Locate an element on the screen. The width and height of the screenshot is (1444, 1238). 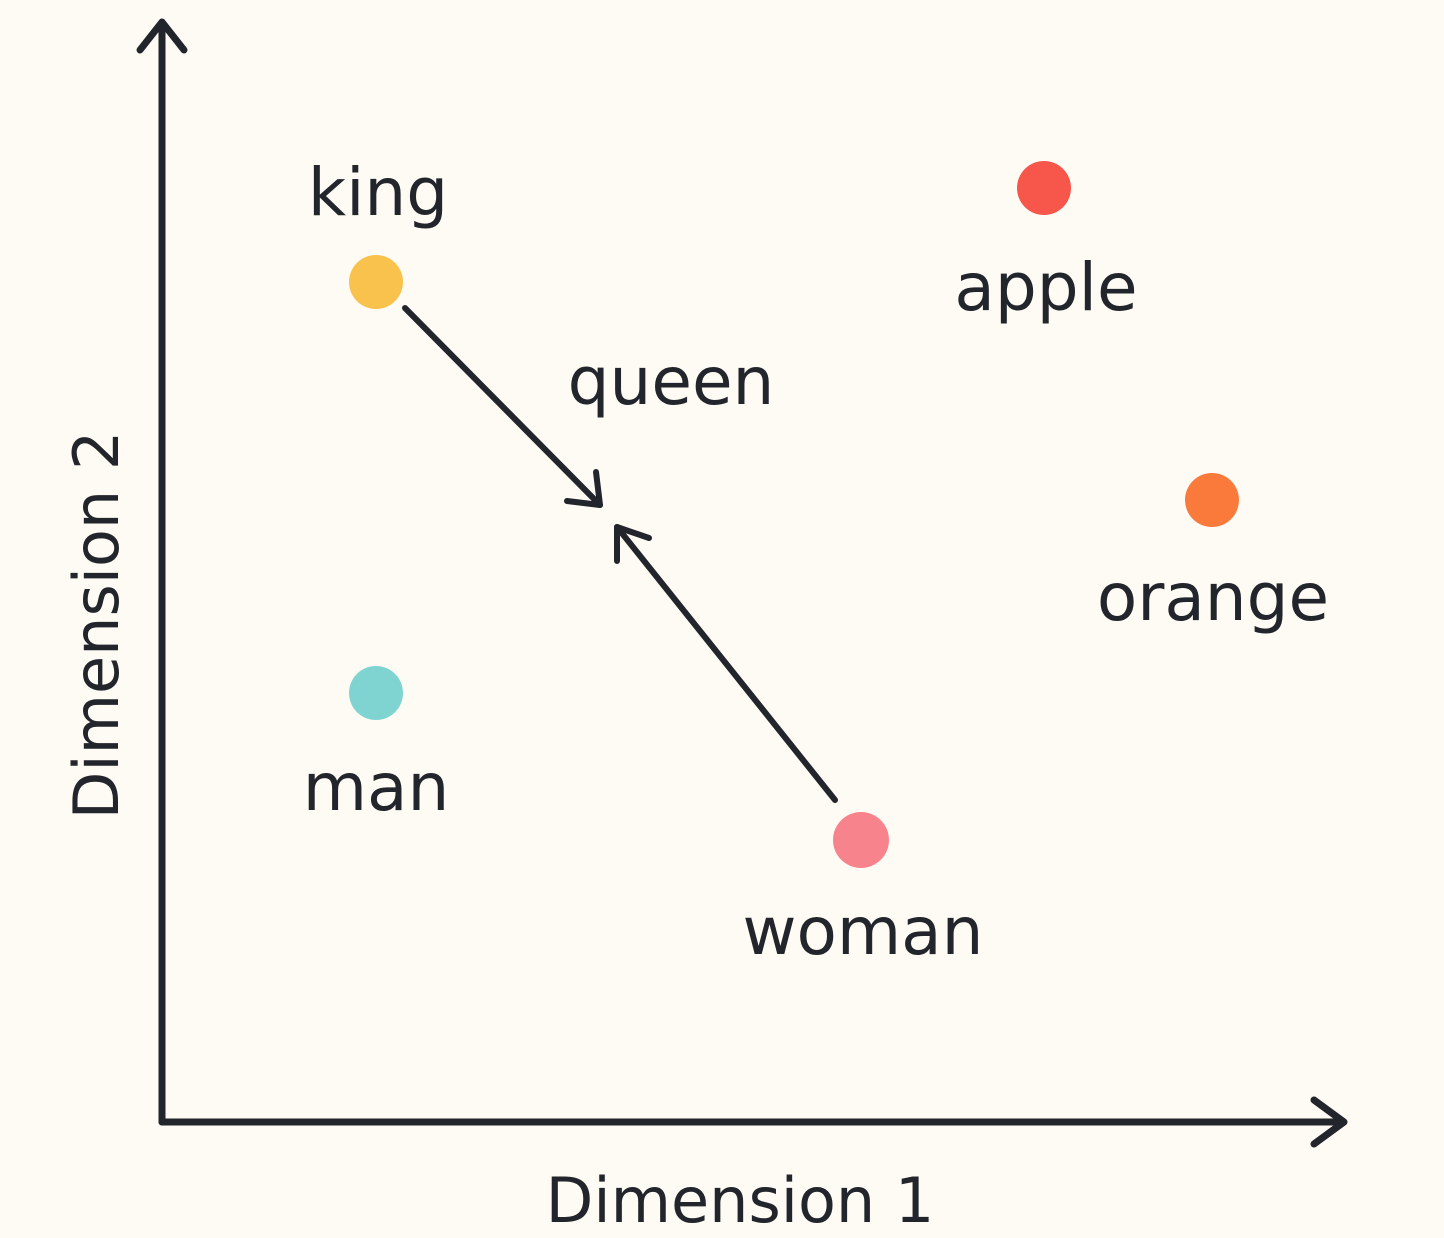
point-woman is located at coordinates (861, 840).